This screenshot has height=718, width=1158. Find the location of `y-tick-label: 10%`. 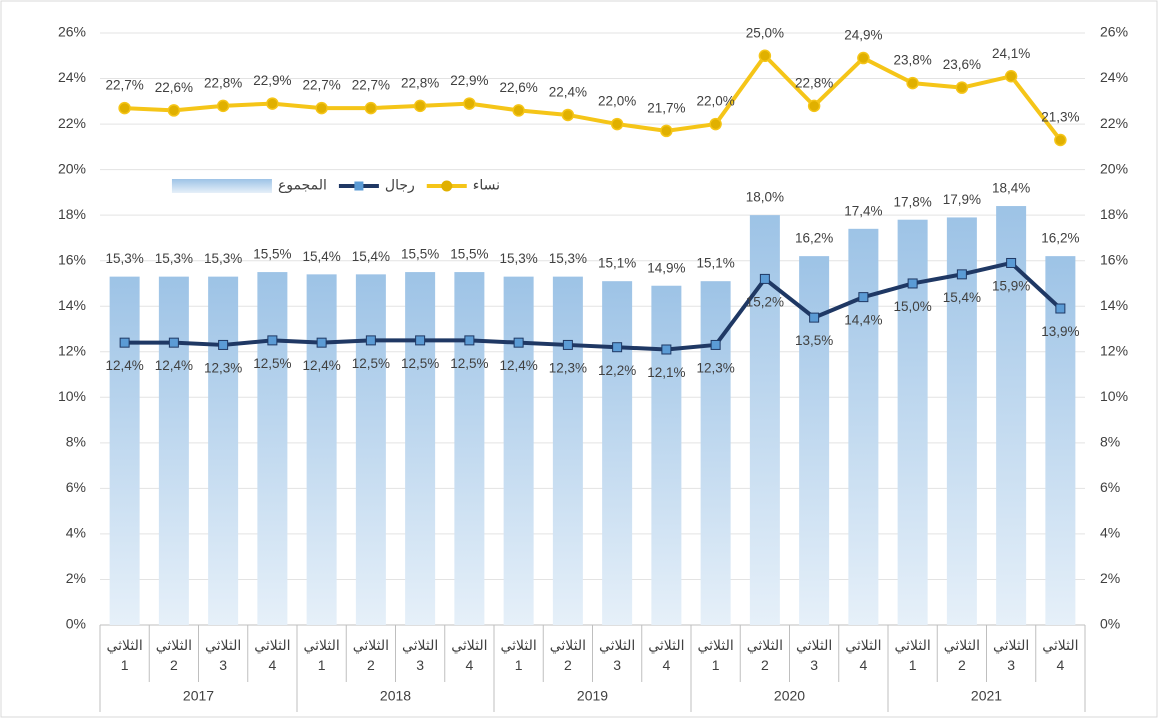

y-tick-label: 10% is located at coordinates (72, 396).